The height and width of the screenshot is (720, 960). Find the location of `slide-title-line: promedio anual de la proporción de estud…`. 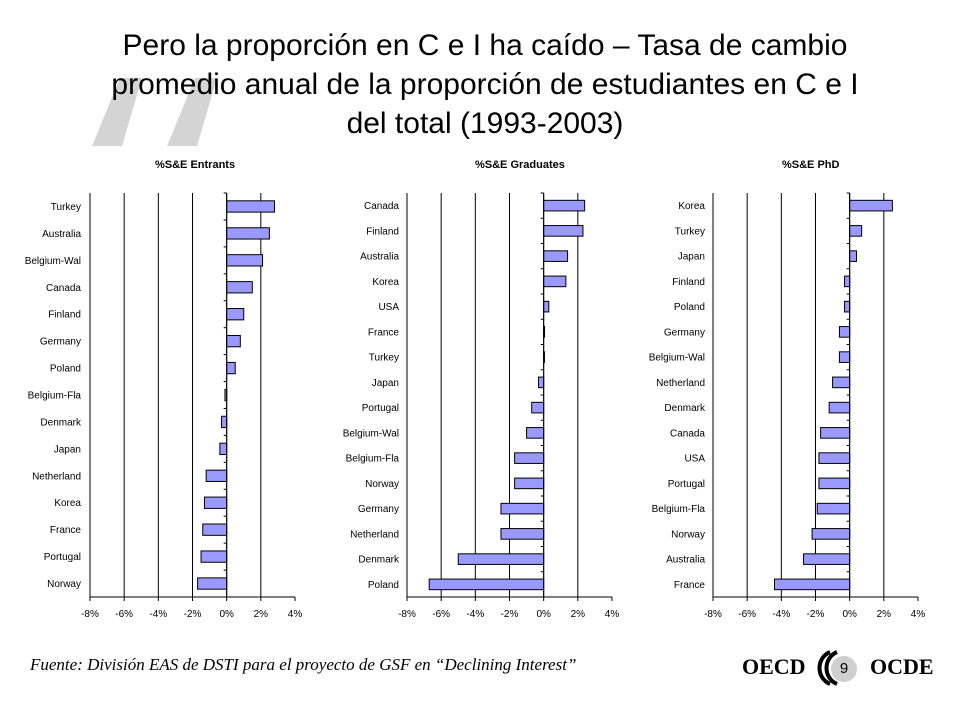

slide-title-line: promedio anual de la proporción de estud… is located at coordinates (485, 84).